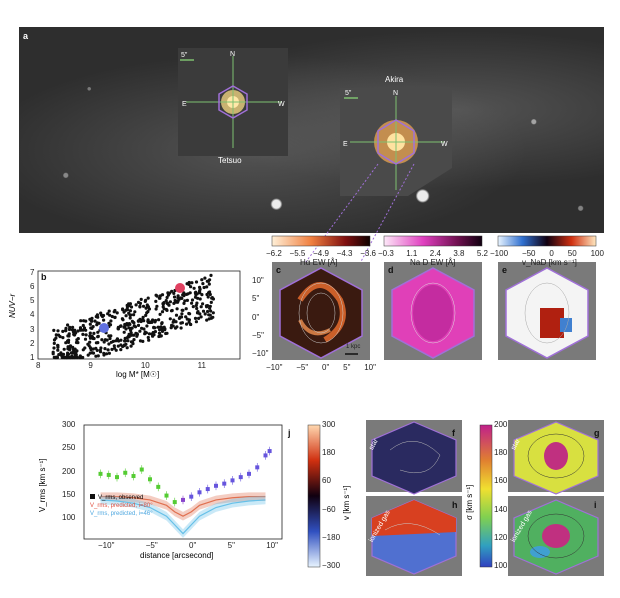 The width and height of the screenshot is (620, 598). What do you see at coordinates (184, 104) in the screenshot?
I see `tetsuo-east: E` at bounding box center [184, 104].